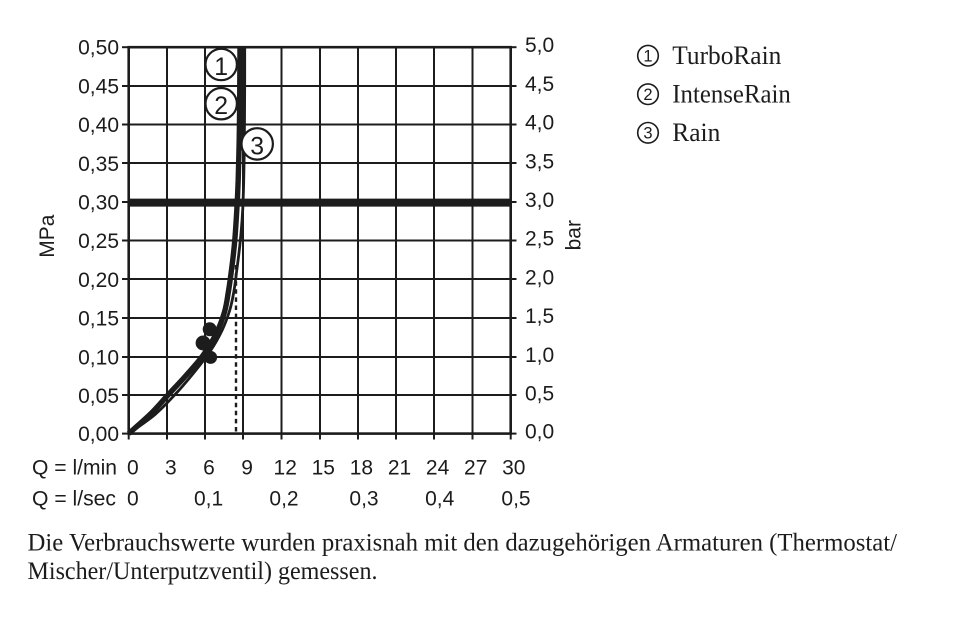 The image size is (960, 617). Describe the element at coordinates (247, 468) in the screenshot. I see `svg-text: 9` at that location.